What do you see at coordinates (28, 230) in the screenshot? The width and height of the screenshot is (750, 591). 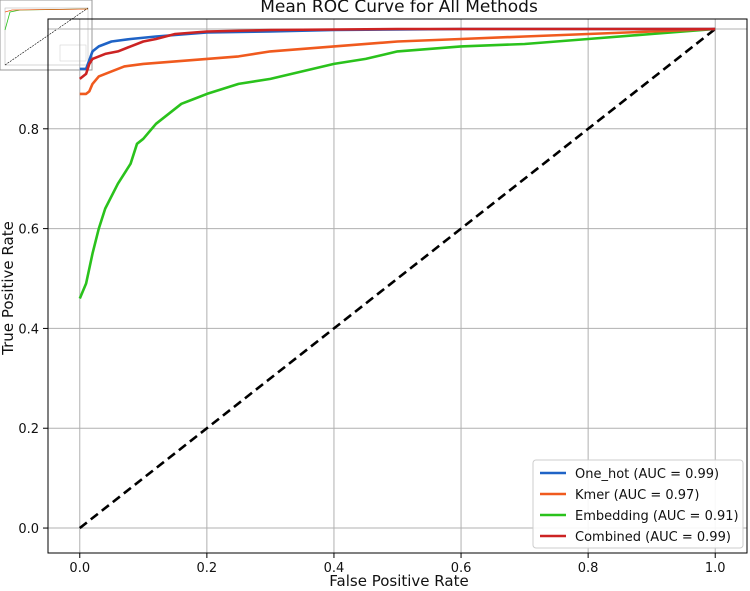 I see `y-tick-label: 0.6` at bounding box center [28, 230].